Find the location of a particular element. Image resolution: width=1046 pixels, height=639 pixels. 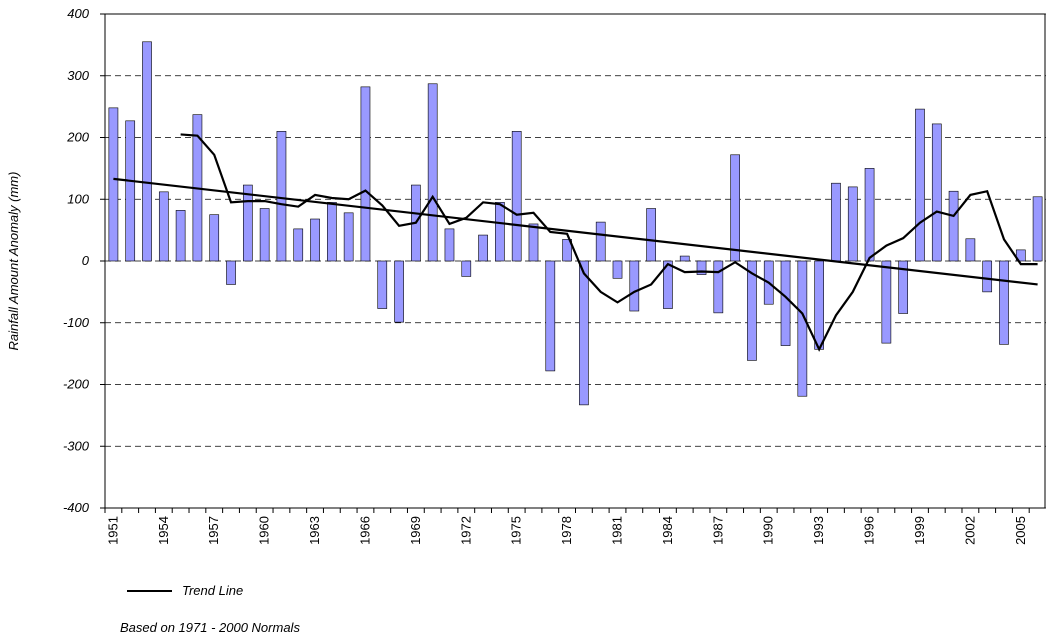

y-tick-label: -200 is located at coordinates (76, 384).